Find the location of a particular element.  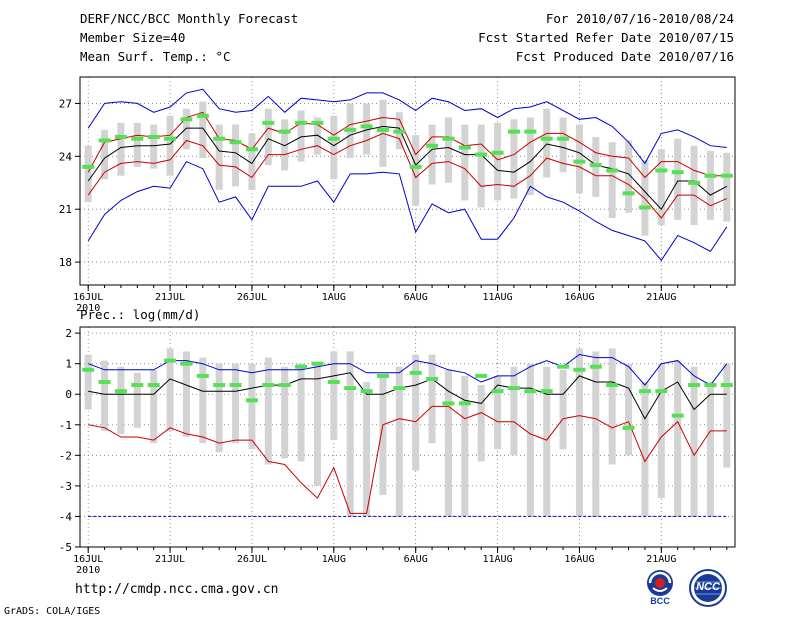

grads-credit: GrADS: COLA/IGES is located at coordinates (52, 611).